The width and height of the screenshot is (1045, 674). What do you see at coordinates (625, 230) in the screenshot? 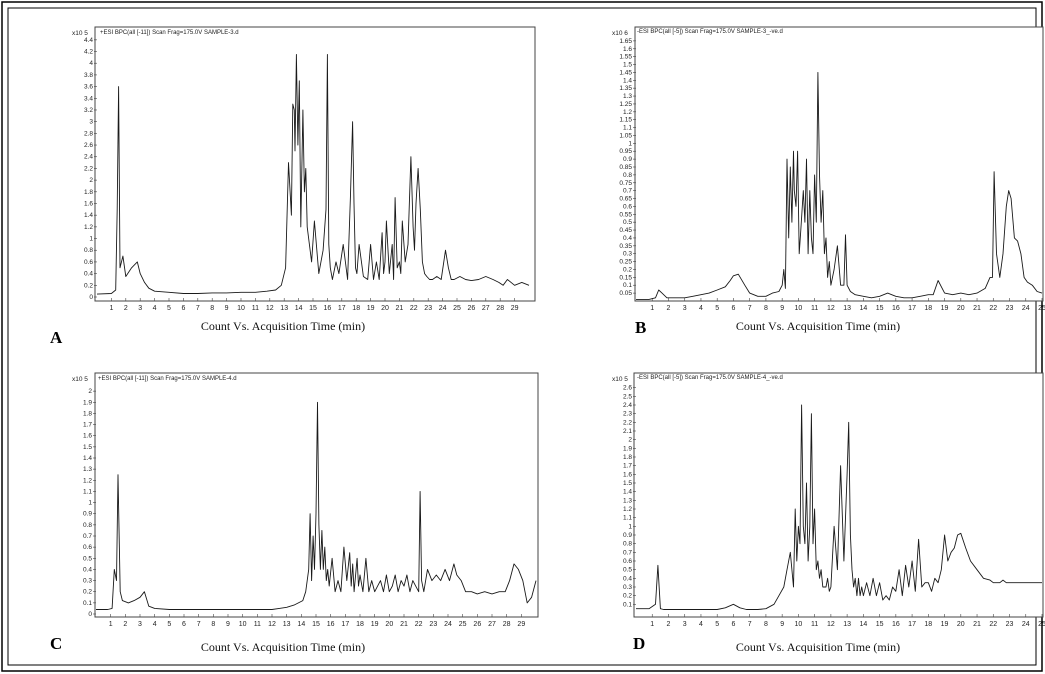
I see `y-tick-label: 0.45` at bounding box center [625, 230].